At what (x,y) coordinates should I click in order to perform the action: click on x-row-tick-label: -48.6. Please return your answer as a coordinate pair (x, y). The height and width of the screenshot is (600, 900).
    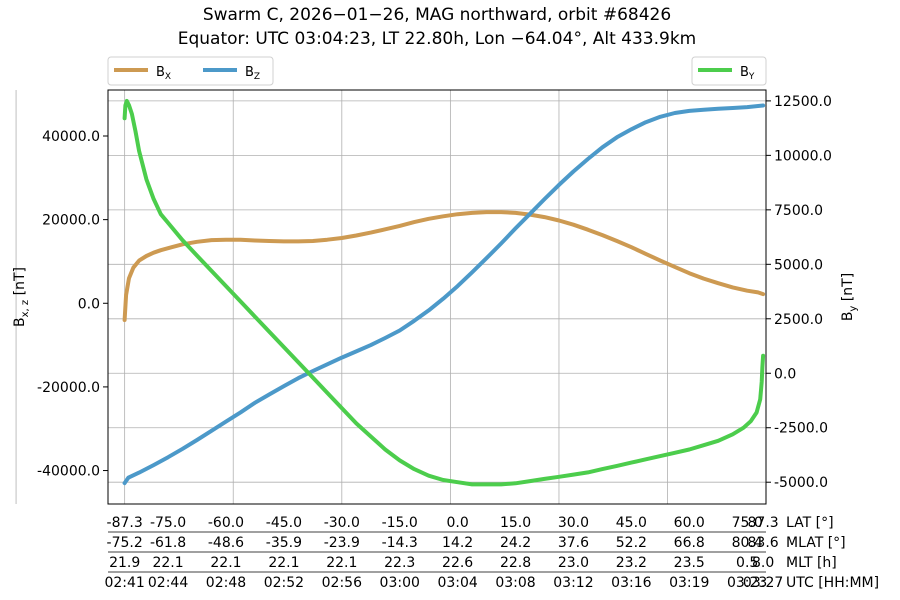
    Looking at the image, I should click on (226, 543).